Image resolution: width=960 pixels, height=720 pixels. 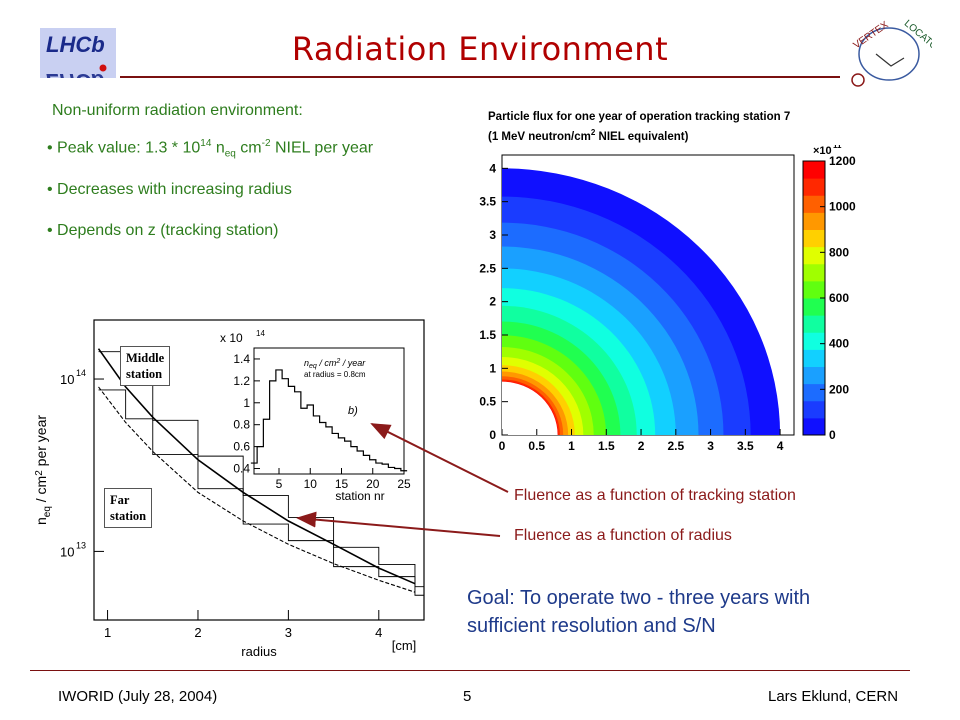 What do you see at coordinates (311, 484) in the screenshot?
I see `inset-x-tick-label: 10` at bounding box center [311, 484].